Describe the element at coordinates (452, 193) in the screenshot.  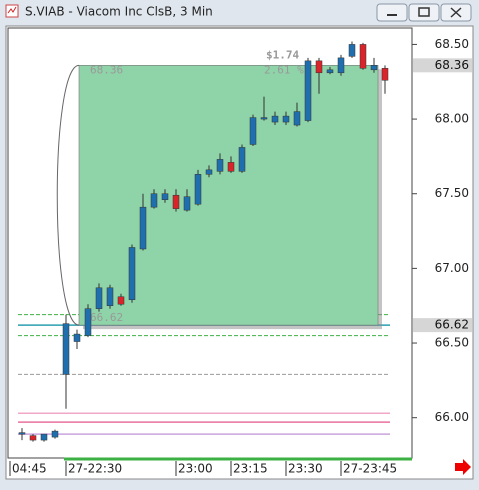
I see `y-tick-label: 67.50` at that location.